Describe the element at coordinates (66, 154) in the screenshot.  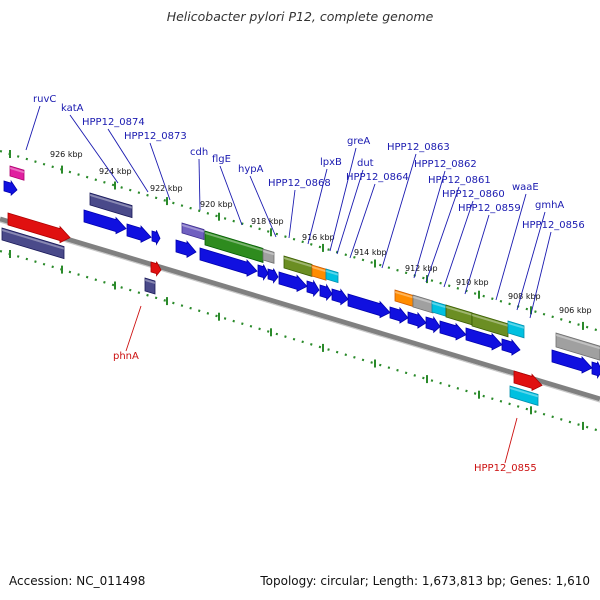
I see `scale-label: 926 kbp` at that location.